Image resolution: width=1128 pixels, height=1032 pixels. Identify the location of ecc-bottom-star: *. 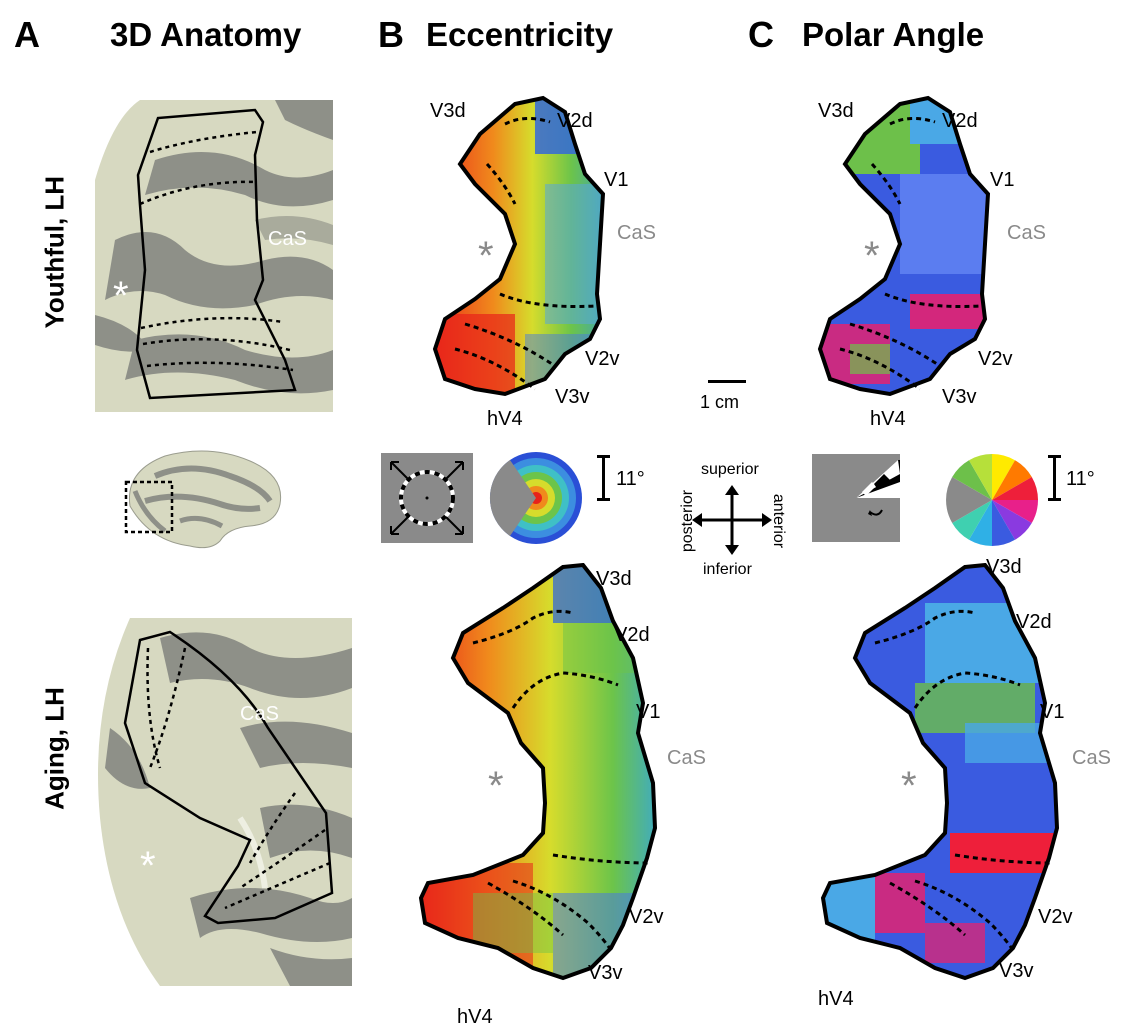
(496, 786).